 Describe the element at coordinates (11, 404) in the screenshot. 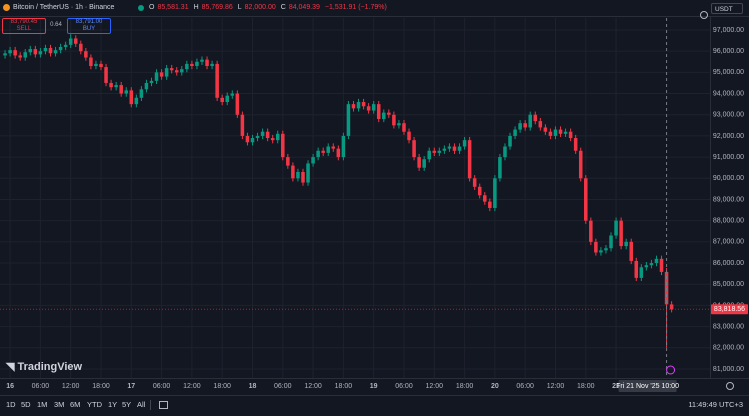

I see `timeframe-button: 1D` at that location.